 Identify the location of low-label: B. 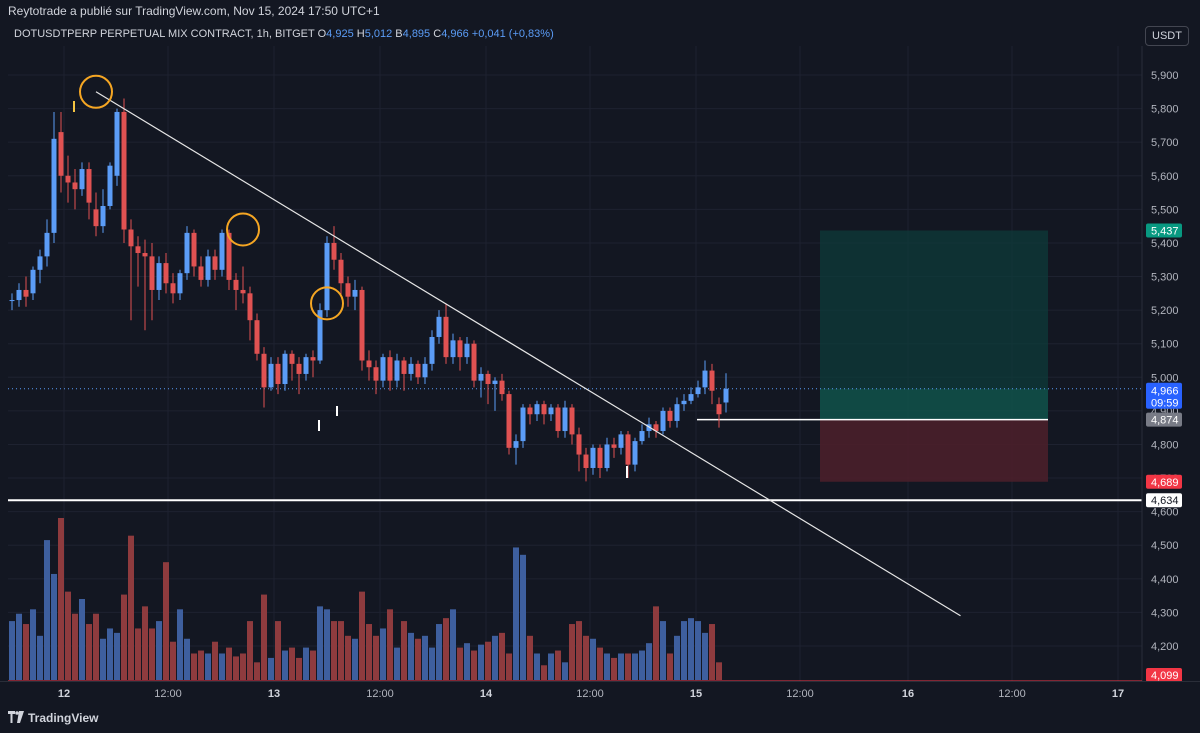
(399, 34).